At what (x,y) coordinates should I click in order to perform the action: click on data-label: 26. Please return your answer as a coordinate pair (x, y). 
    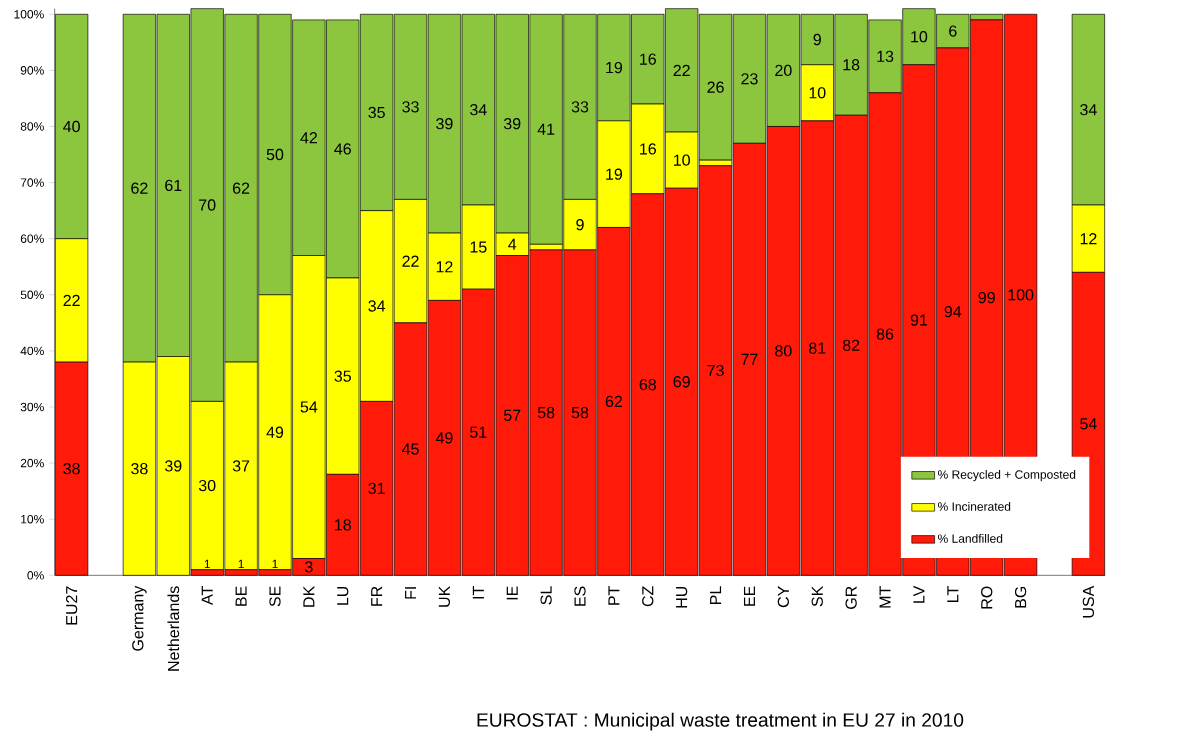
    Looking at the image, I should click on (715, 87).